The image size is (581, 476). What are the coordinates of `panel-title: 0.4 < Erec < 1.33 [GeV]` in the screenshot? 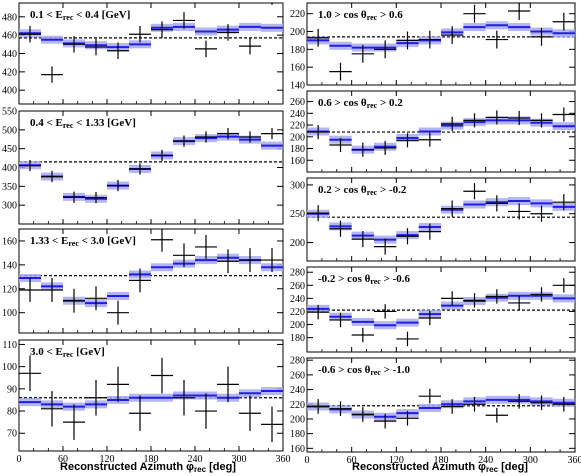 It's located at (83, 123).